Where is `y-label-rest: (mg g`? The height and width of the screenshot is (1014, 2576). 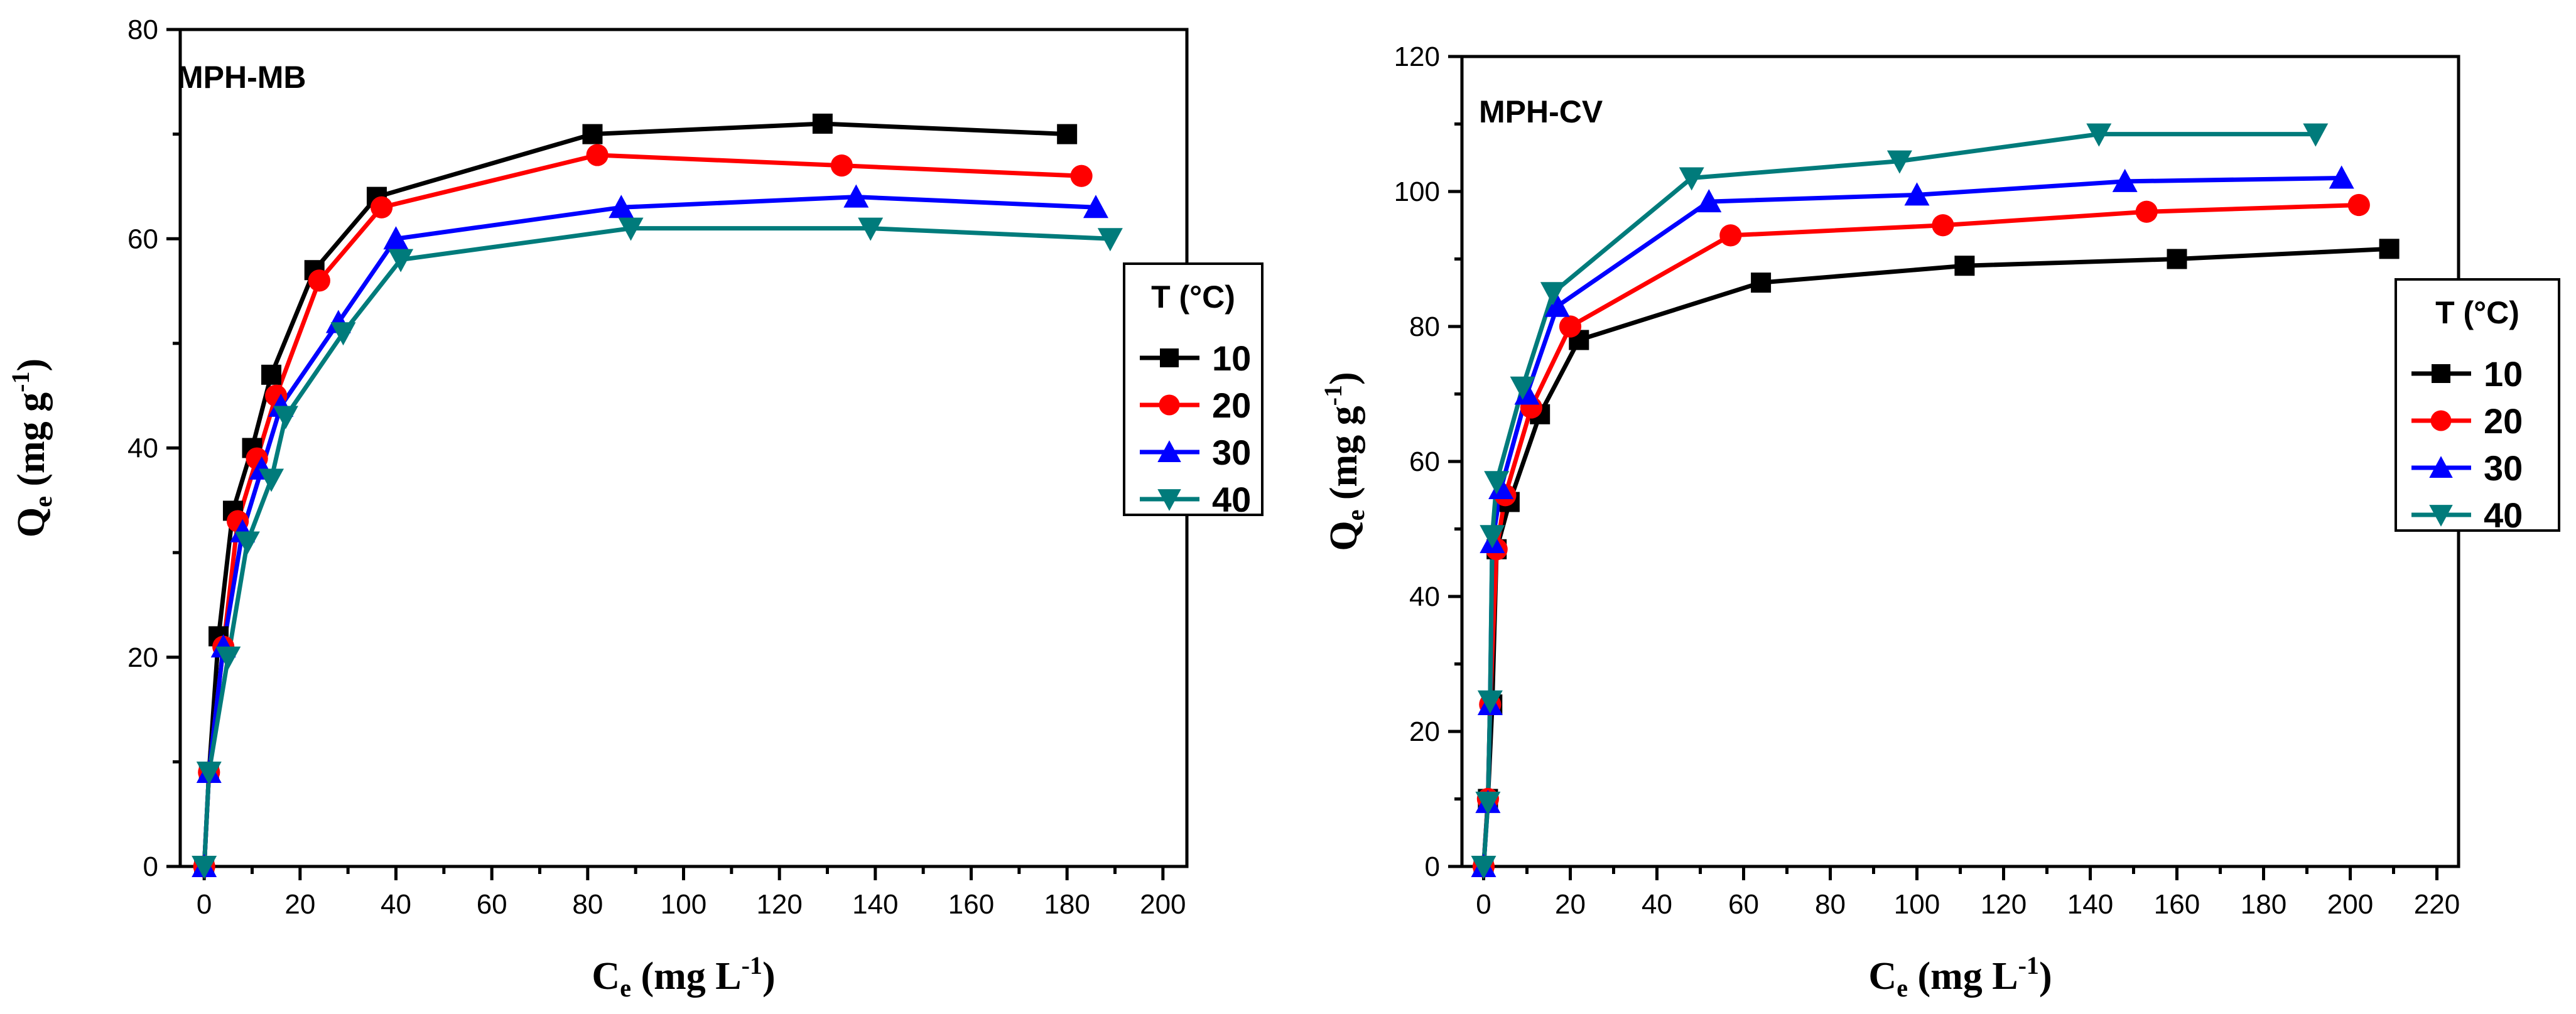 y-label-rest: (mg g is located at coordinates (1344, 457).